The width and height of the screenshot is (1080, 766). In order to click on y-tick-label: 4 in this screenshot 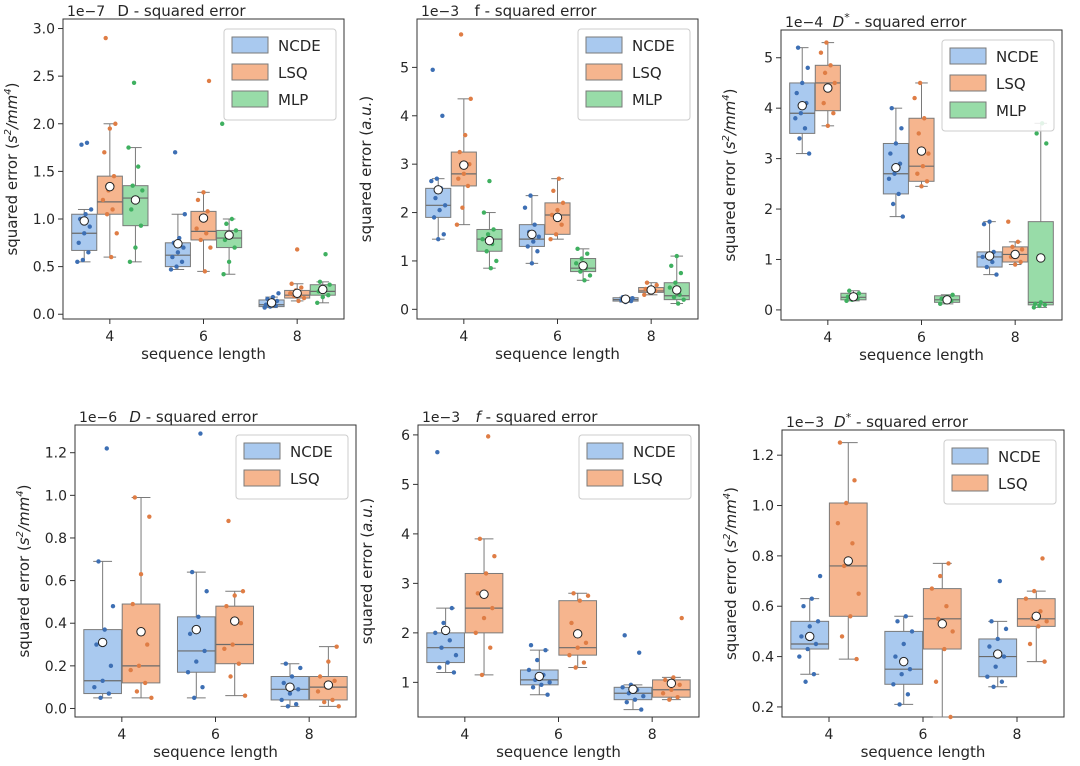, I will do `click(768, 109)`.